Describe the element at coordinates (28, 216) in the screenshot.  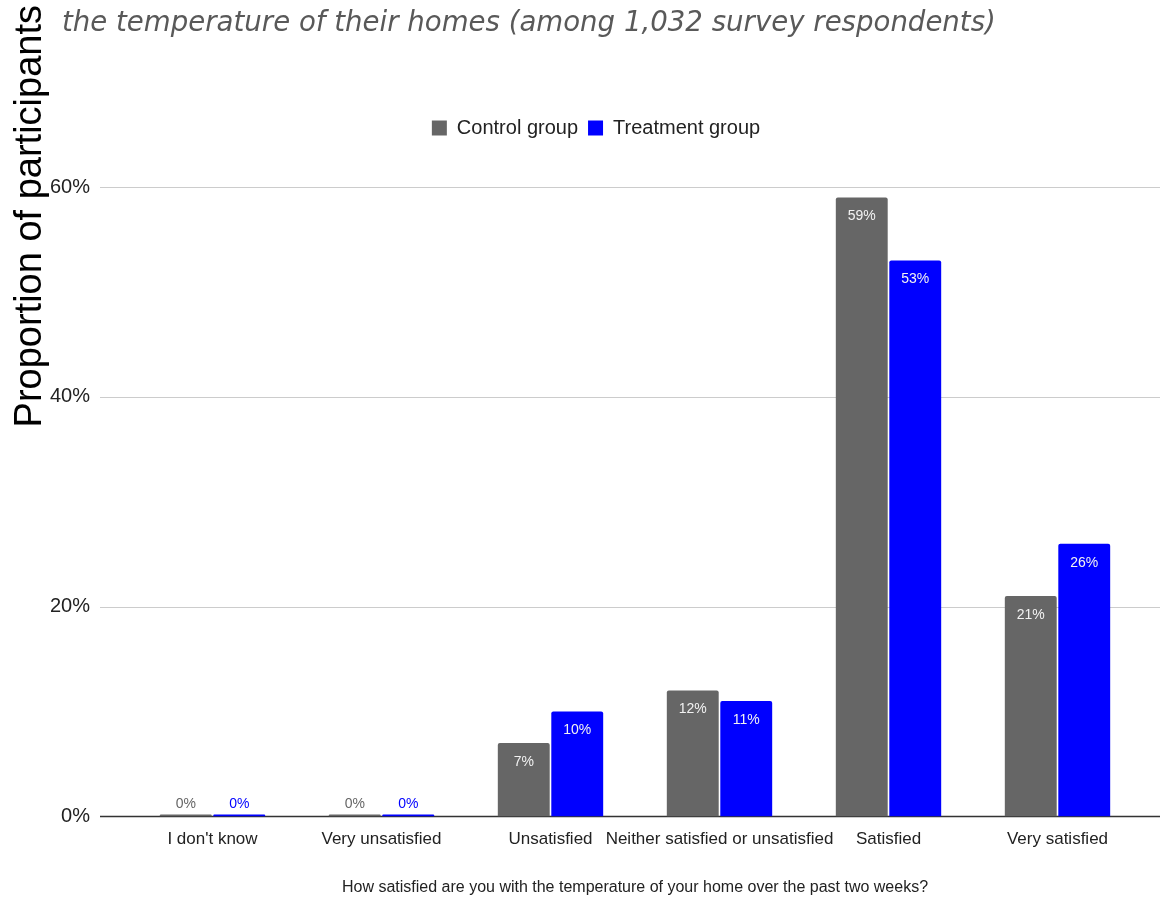
I see `y-axis-title: Proportion of participants` at that location.